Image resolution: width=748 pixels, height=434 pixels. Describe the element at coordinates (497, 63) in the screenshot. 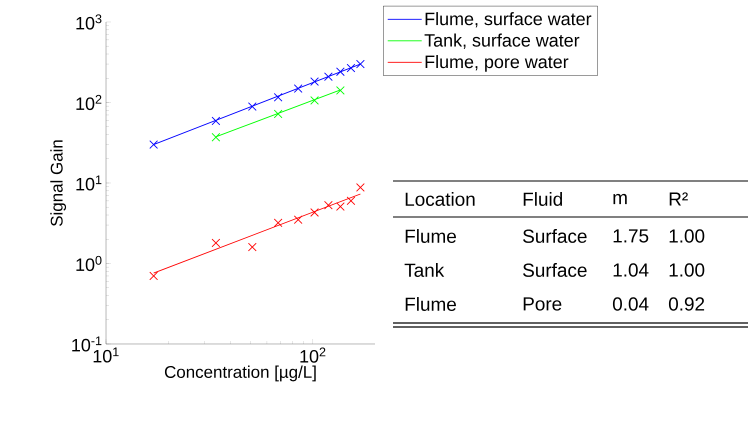

I see `legend-label: Flume, pore water` at that location.